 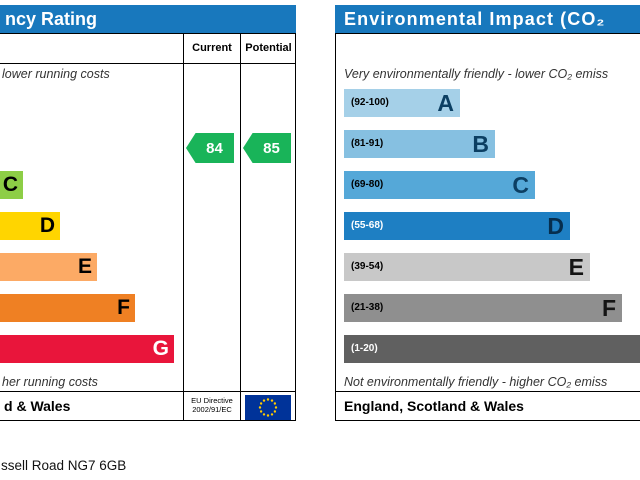 I want to click on eu-directive-label: EU Directive 2002/91/EC, so click(x=212, y=405).